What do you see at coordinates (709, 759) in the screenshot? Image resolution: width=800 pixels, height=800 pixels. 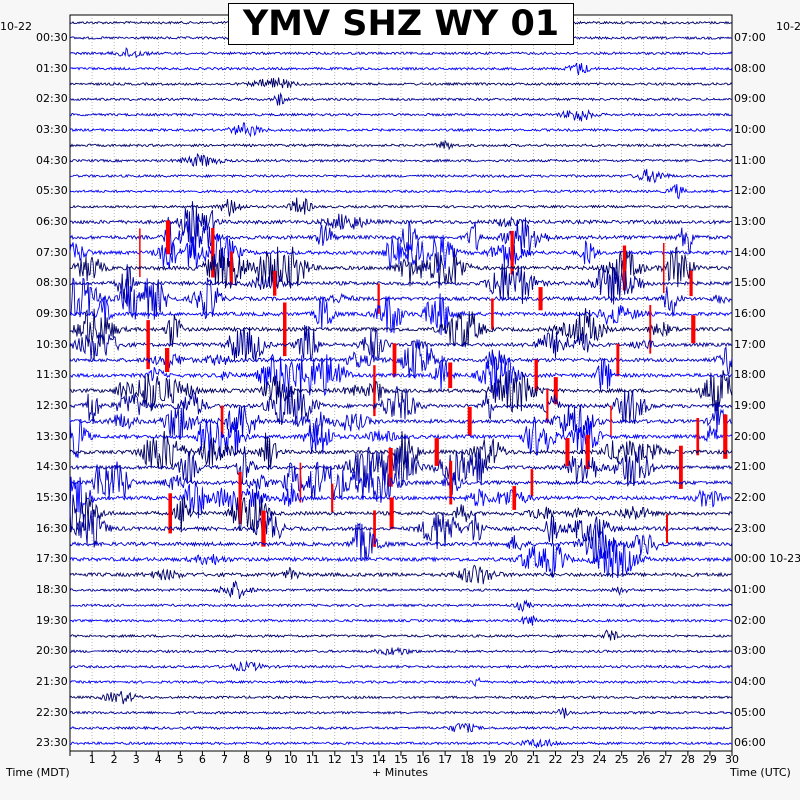 I see `x-tick-label-29: 29` at bounding box center [709, 759].